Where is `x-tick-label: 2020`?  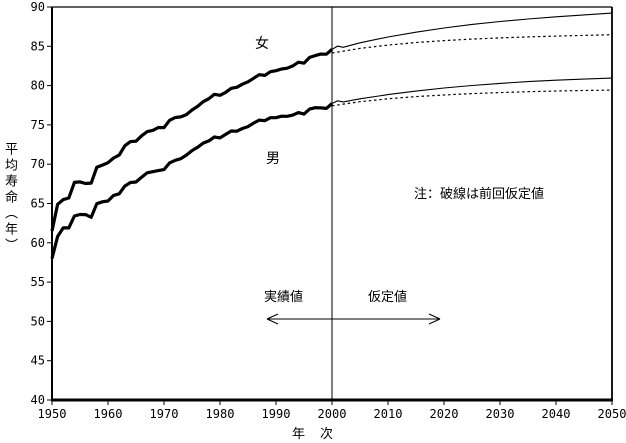 x-tick-label: 2020 is located at coordinates (444, 414).